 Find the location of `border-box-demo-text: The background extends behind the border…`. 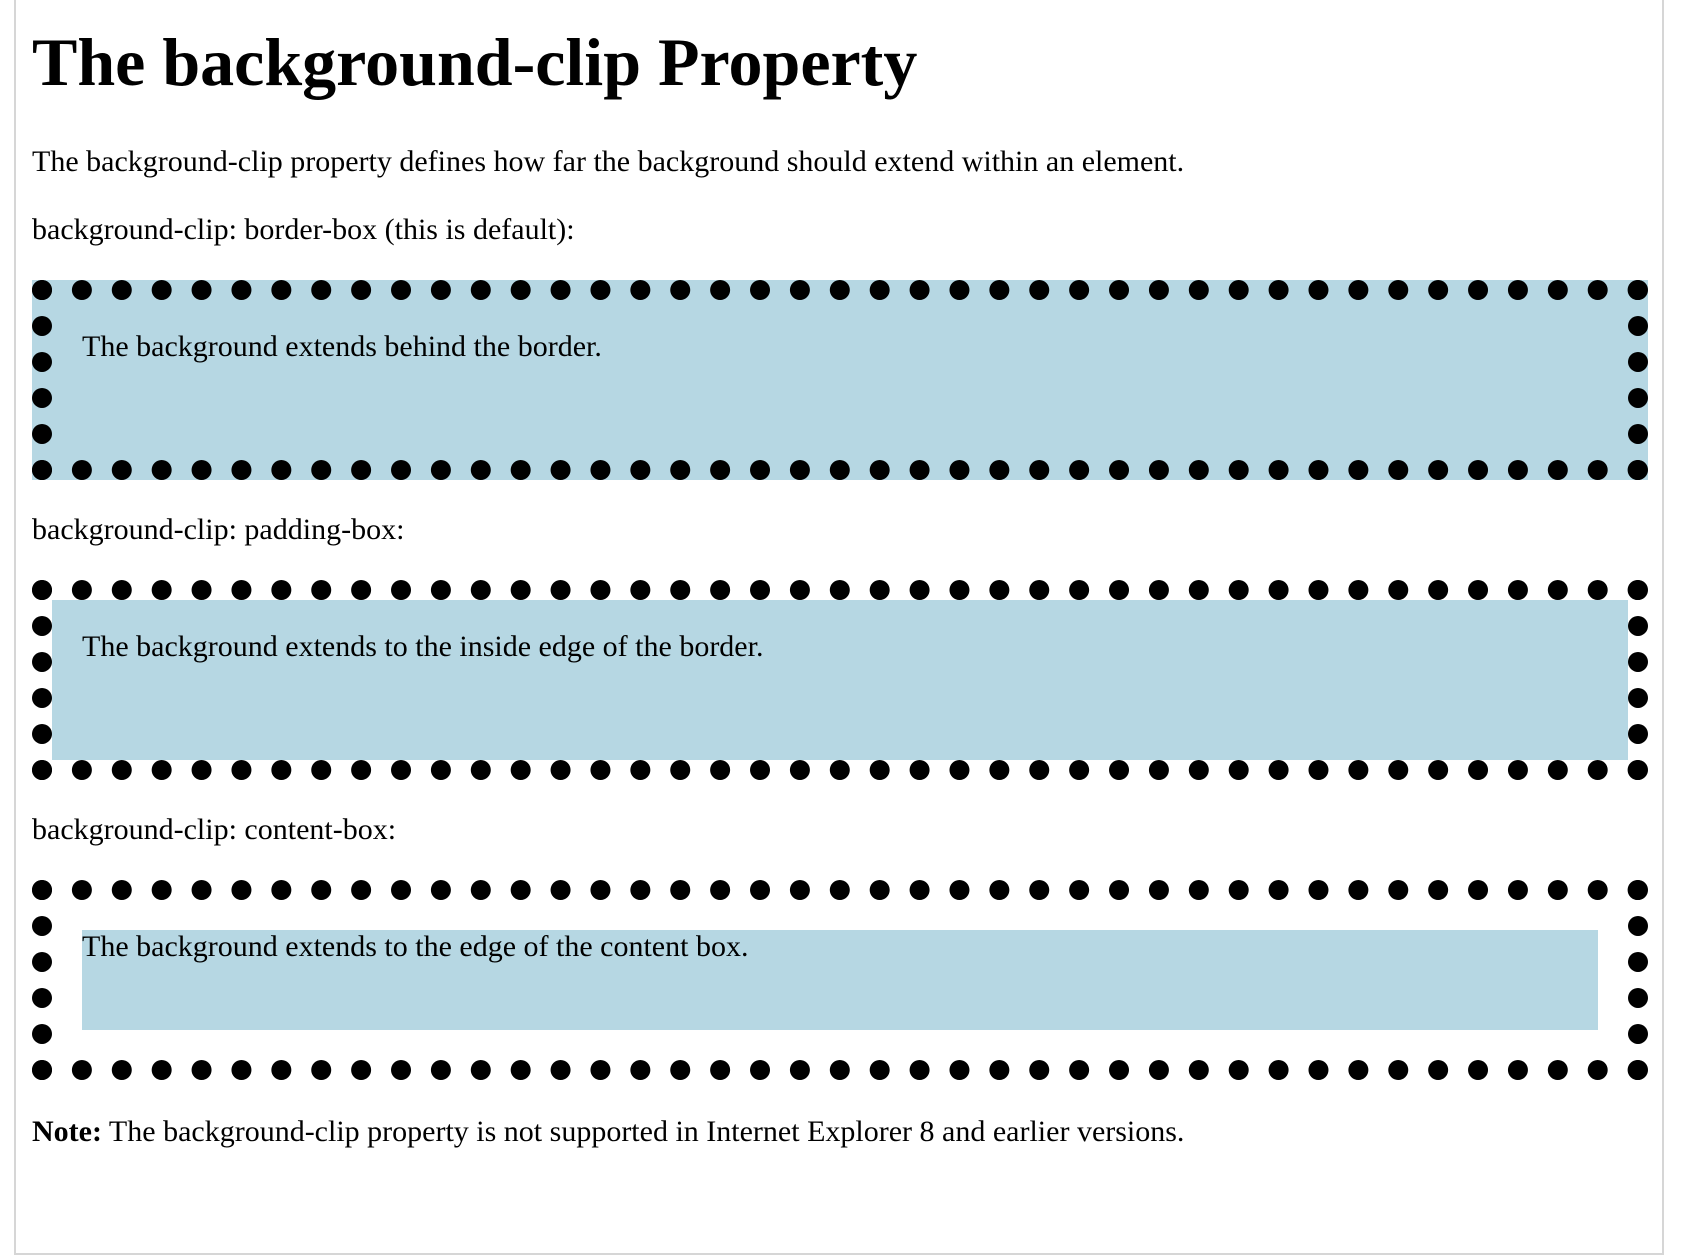

border-box-demo-text: The background extends behind the border… is located at coordinates (342, 346).